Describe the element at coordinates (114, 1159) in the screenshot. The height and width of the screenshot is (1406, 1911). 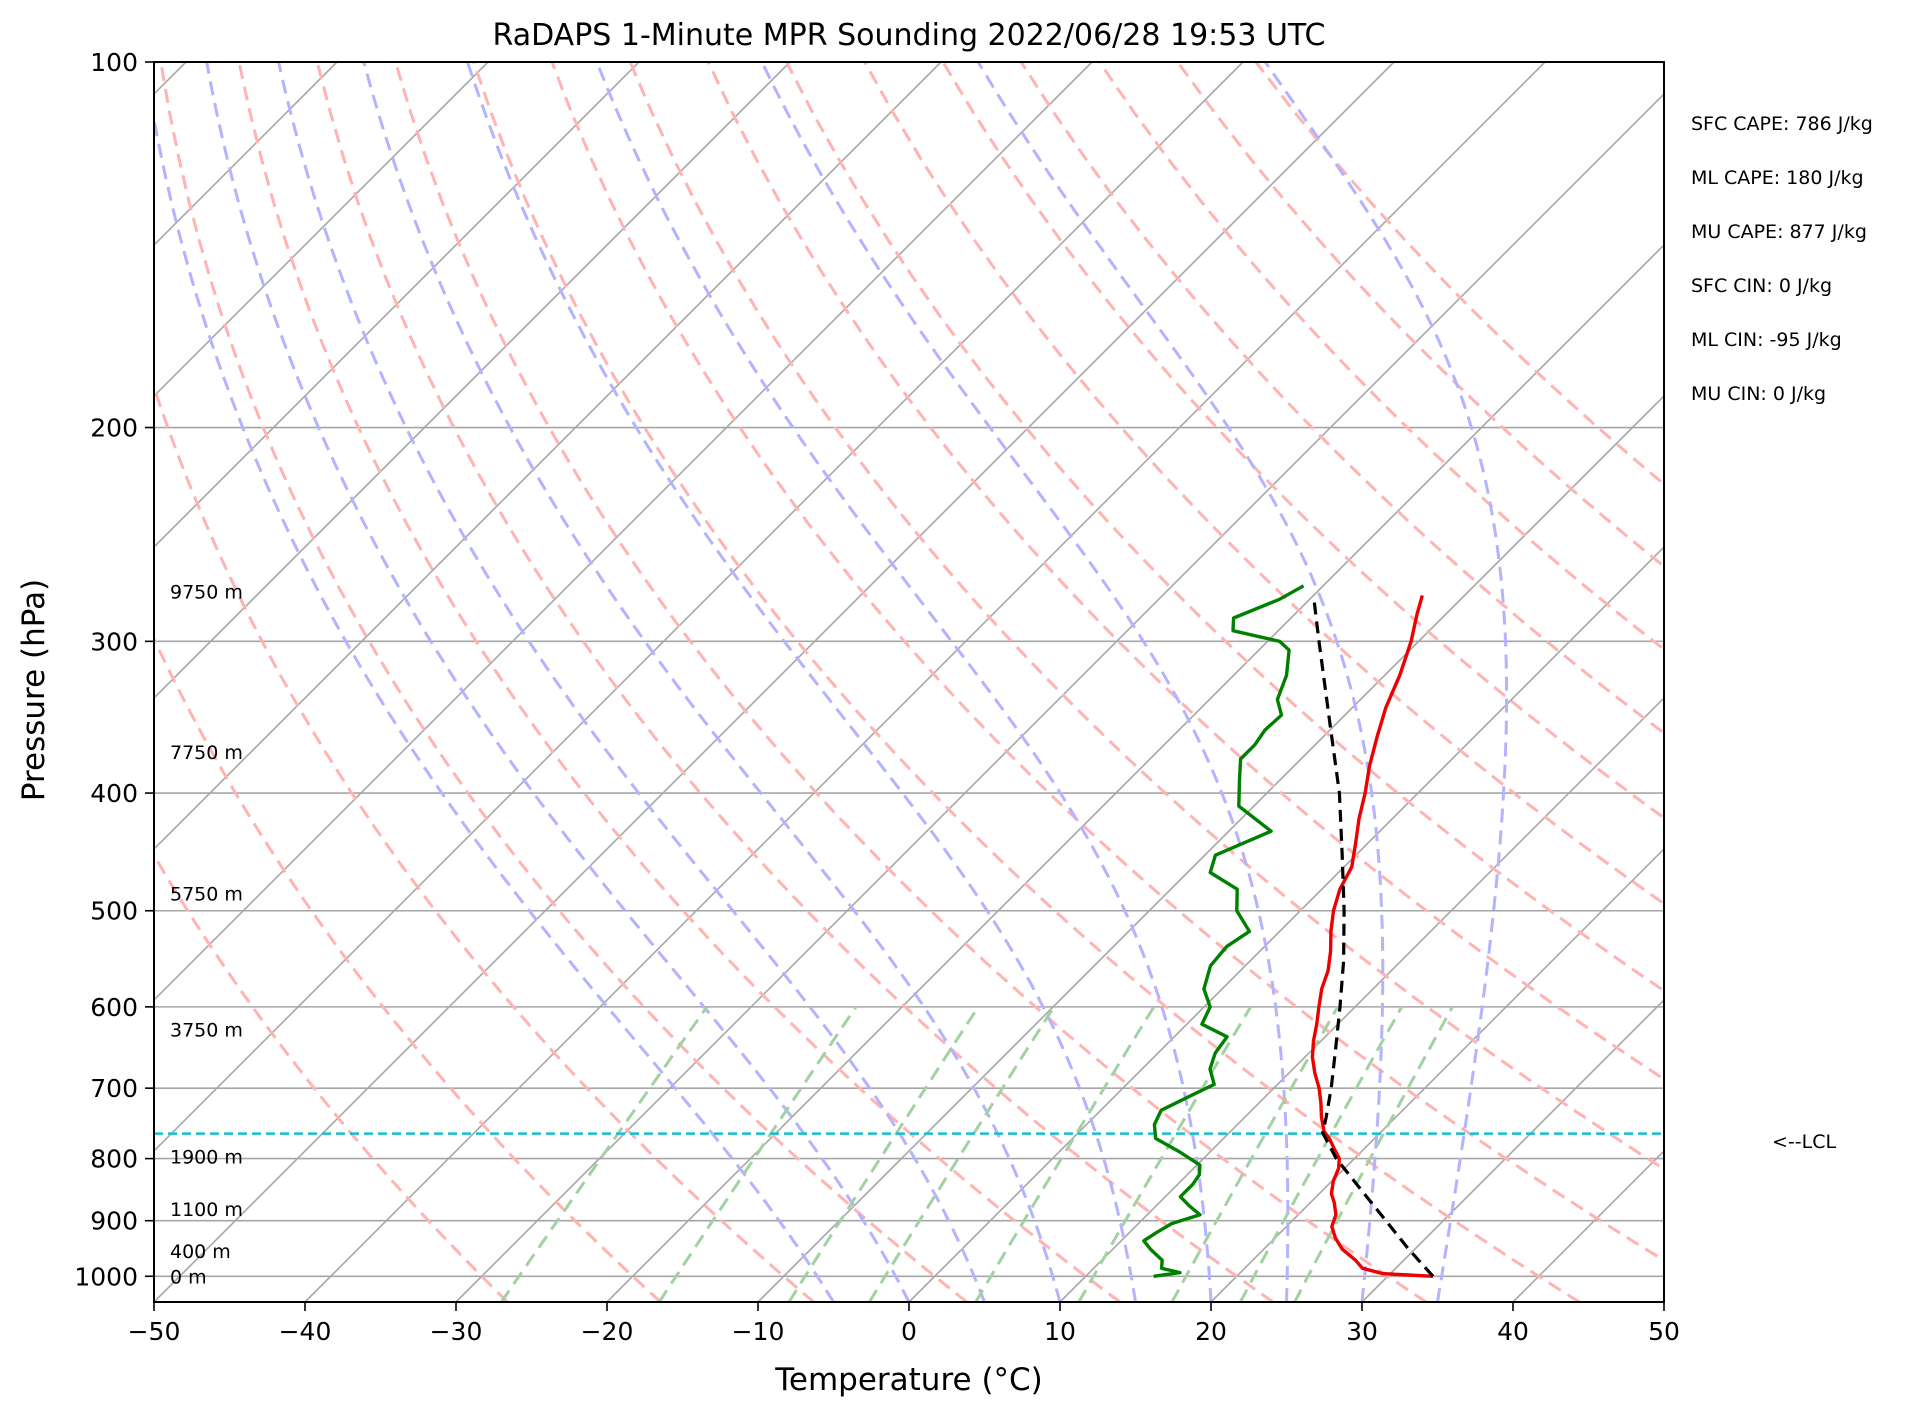
I see `y-tick-label: 800` at that location.